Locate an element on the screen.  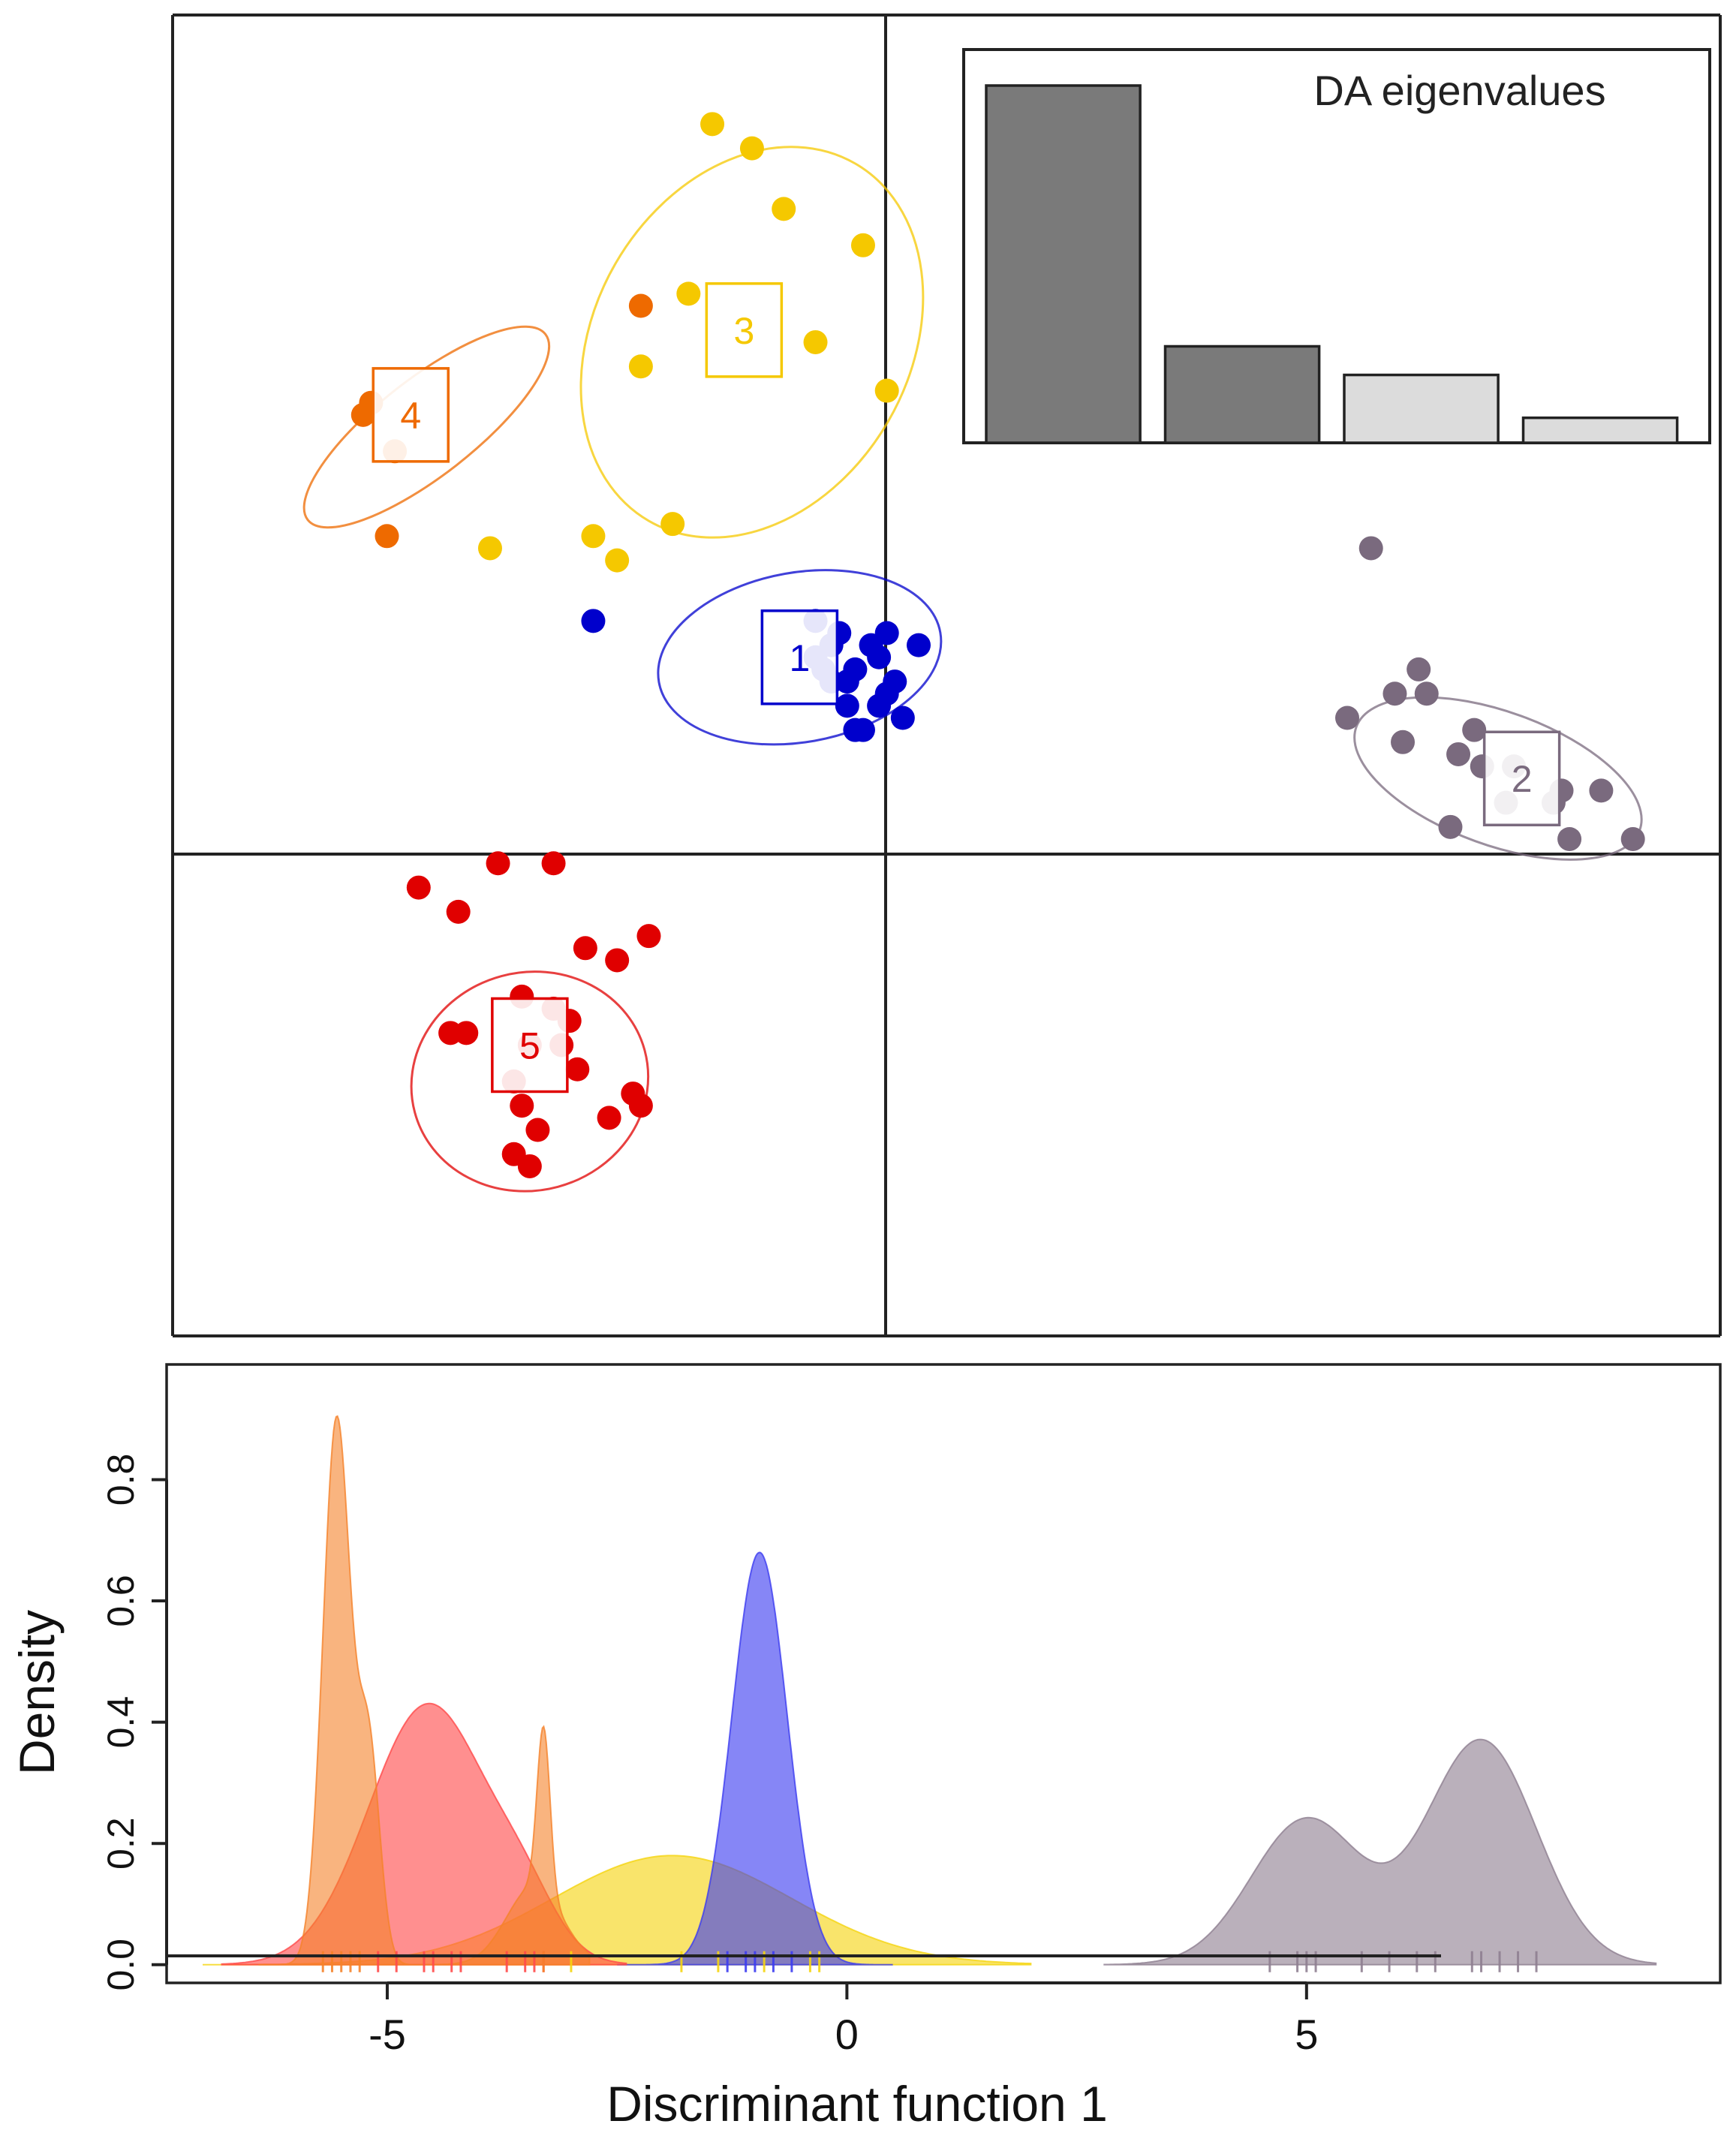
group-3-label-box is located at coordinates (745, 330).